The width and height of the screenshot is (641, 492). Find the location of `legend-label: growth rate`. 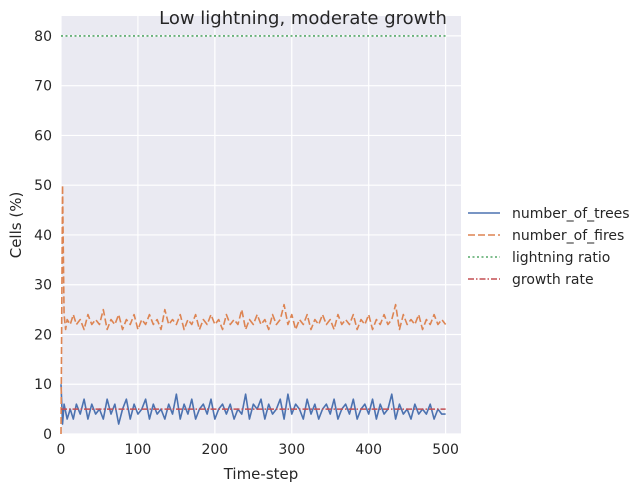

legend-label: growth rate is located at coordinates (553, 280).